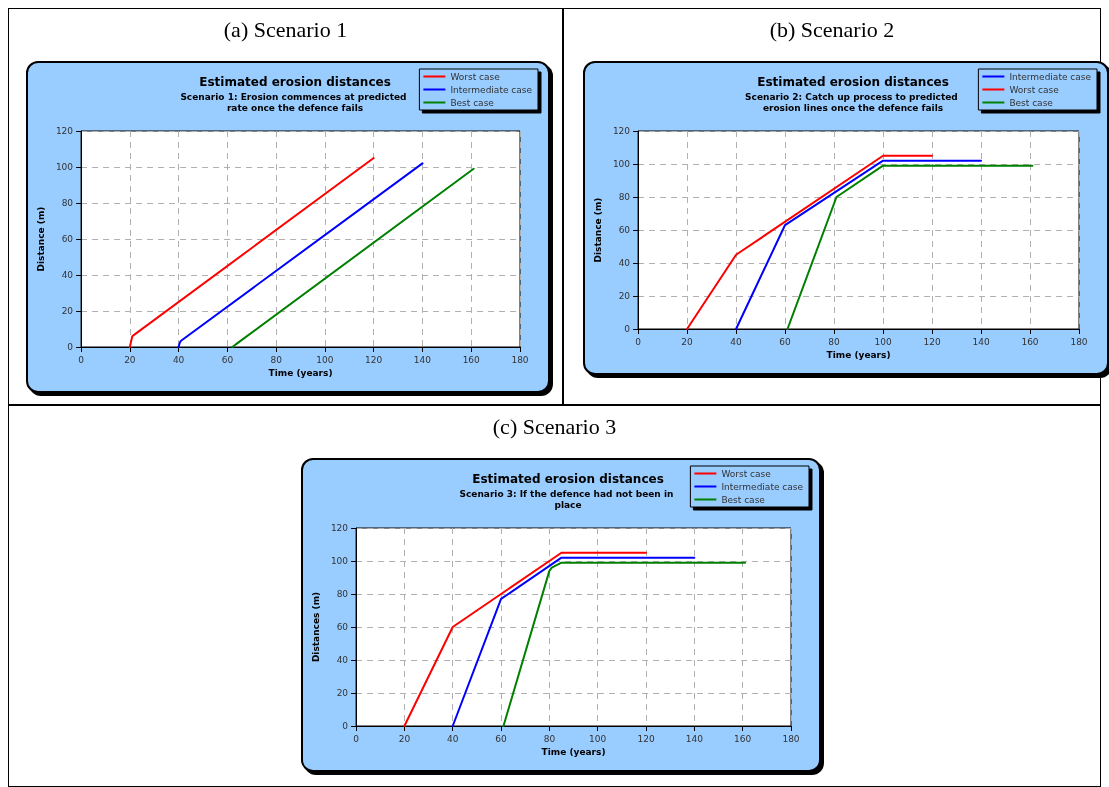 The width and height of the screenshot is (1109, 787). Describe the element at coordinates (295, 102) in the screenshot. I see `chart-subtitle: Scenario 1: Erosion commences at predicted rate once the defence fails` at that location.